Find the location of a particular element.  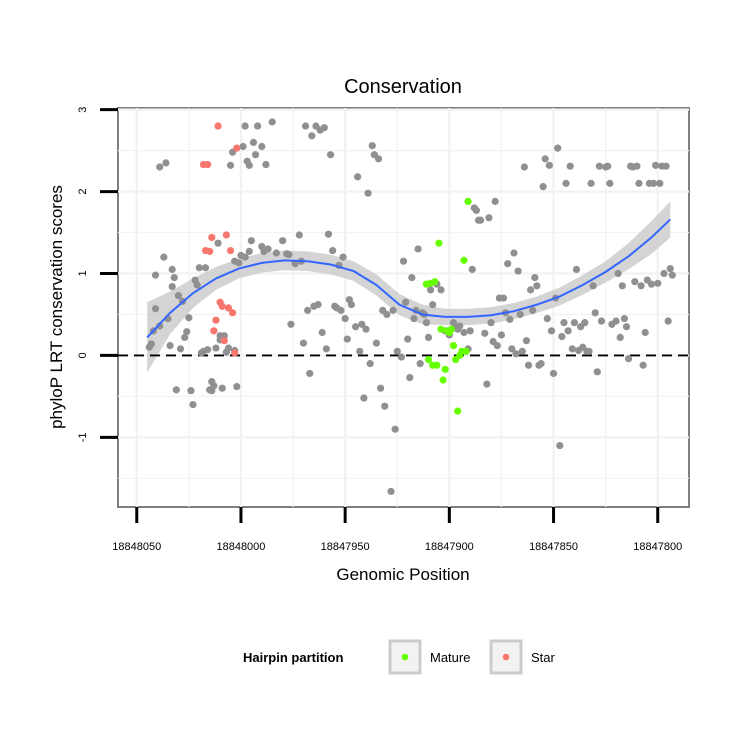

point-star is located at coordinates (208, 164).